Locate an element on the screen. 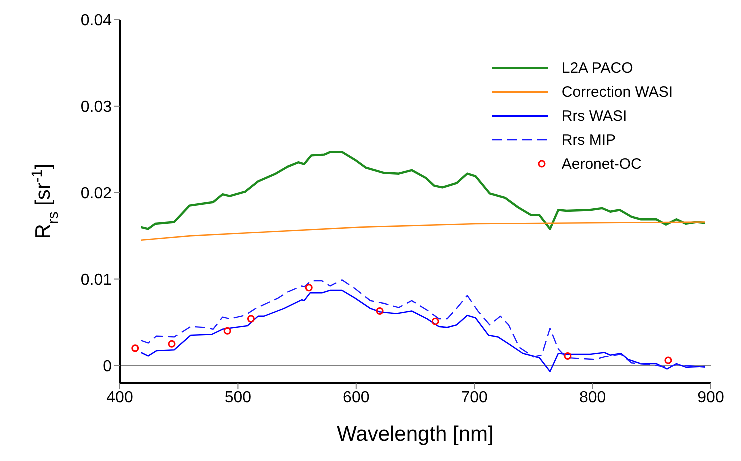 The image size is (741, 461). x-tick-label: 600 is located at coordinates (356, 397).